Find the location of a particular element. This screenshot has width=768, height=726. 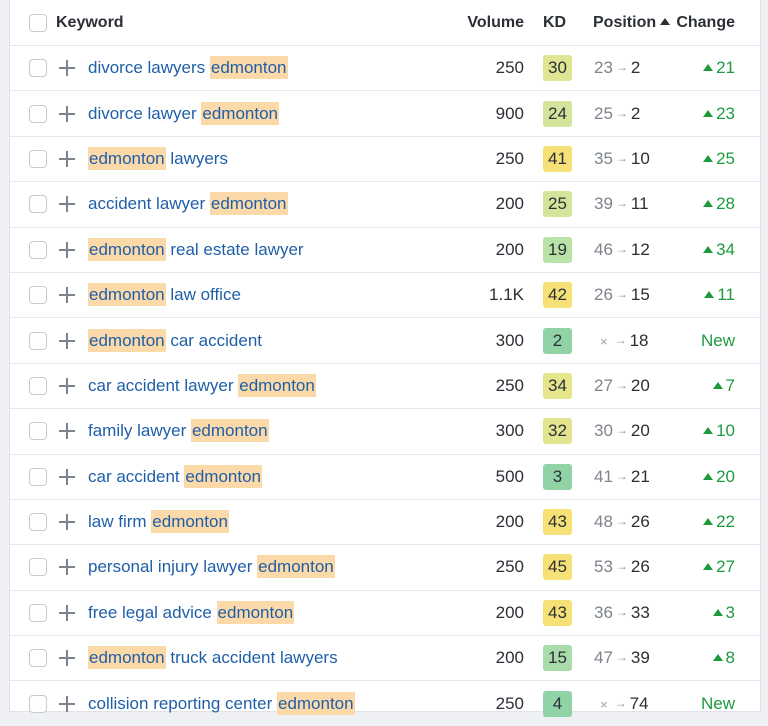

keyword-text-before: law firm is located at coordinates (120, 522).